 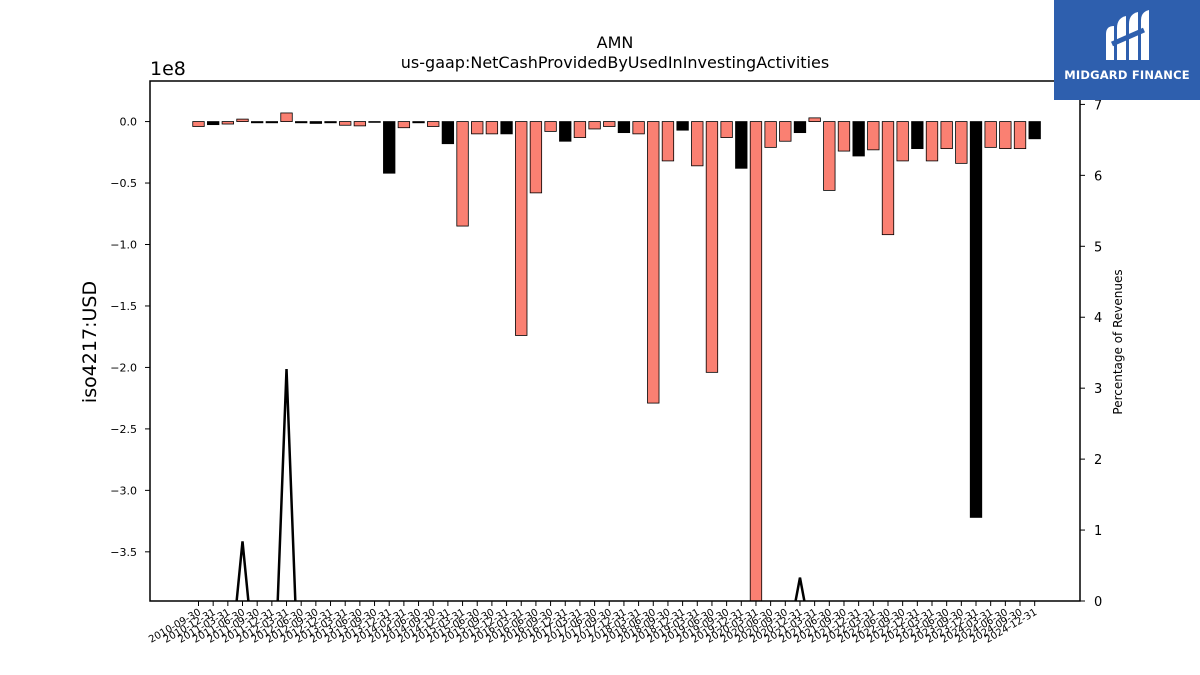 I want to click on y-tick-label: −1.0, so click(x=123, y=244).